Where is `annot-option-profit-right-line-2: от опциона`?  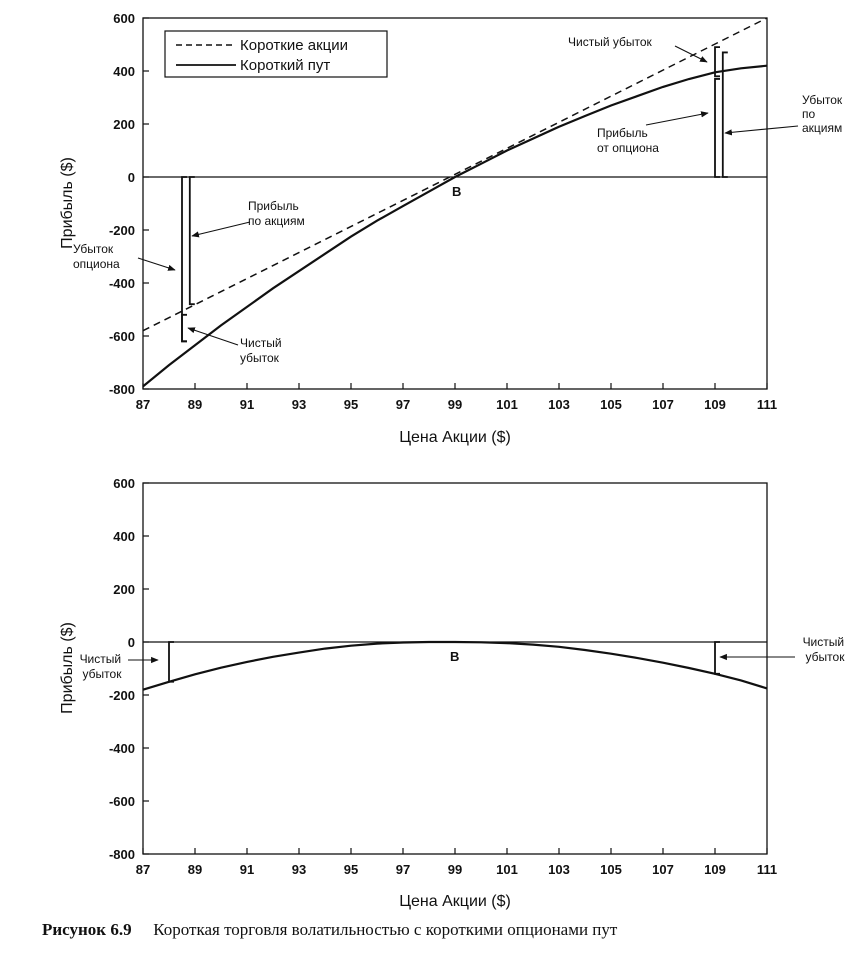 annot-option-profit-right-line-2: от опциона is located at coordinates (628, 148).